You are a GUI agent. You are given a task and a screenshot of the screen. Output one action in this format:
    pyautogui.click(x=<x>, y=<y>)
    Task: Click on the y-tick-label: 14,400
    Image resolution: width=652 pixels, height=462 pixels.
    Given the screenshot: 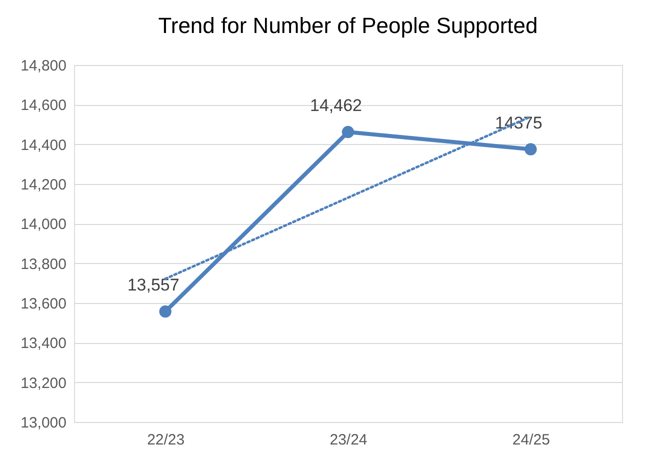 What is the action you would take?
    pyautogui.click(x=43, y=145)
    